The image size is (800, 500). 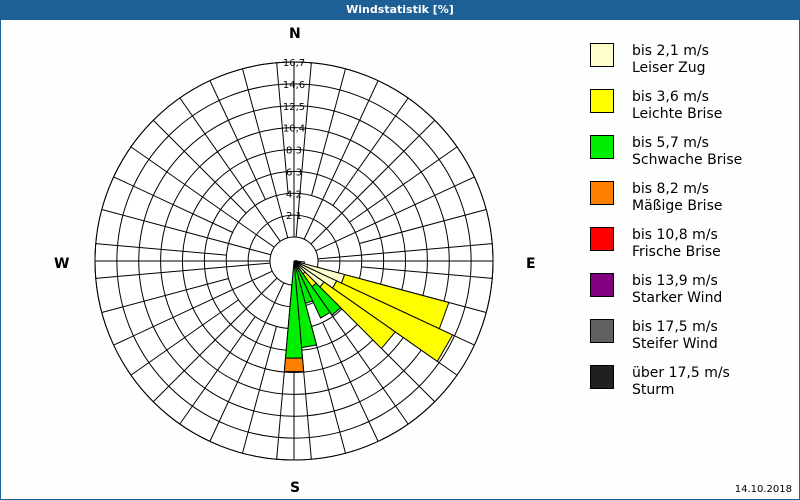 What do you see at coordinates (531, 264) in the screenshot?
I see `compass-east-label: E` at bounding box center [531, 264].